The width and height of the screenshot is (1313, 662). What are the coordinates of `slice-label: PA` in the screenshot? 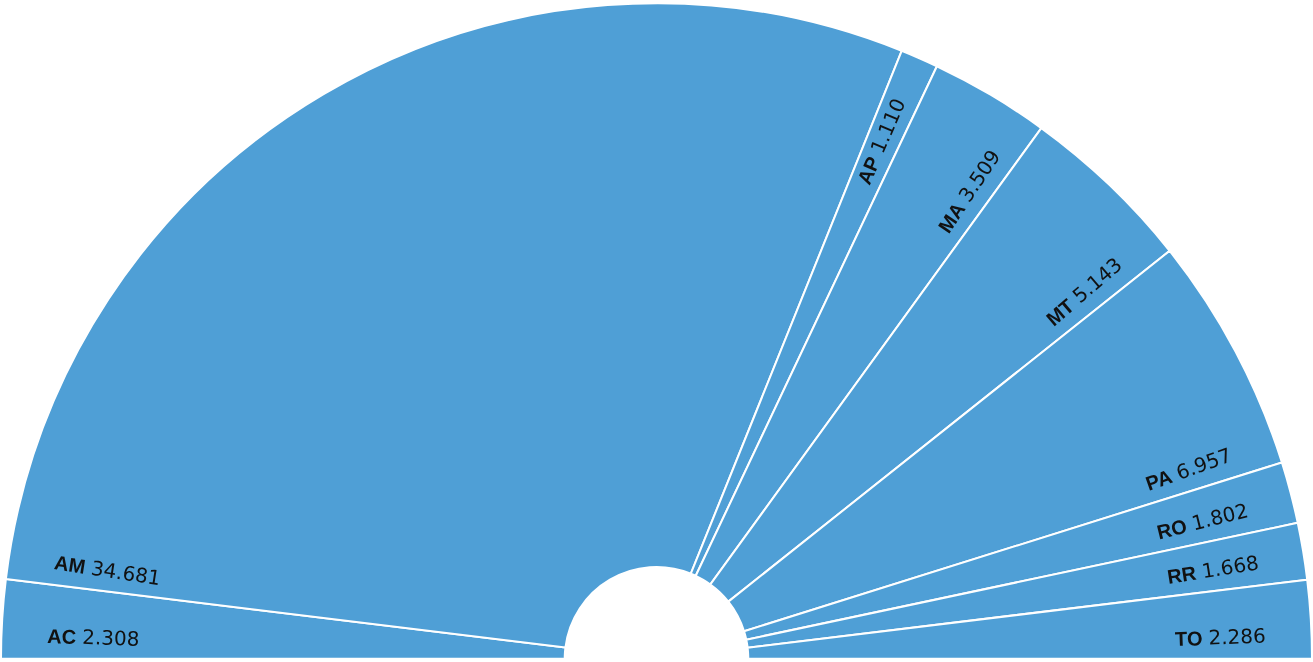 It's located at (1158, 480).